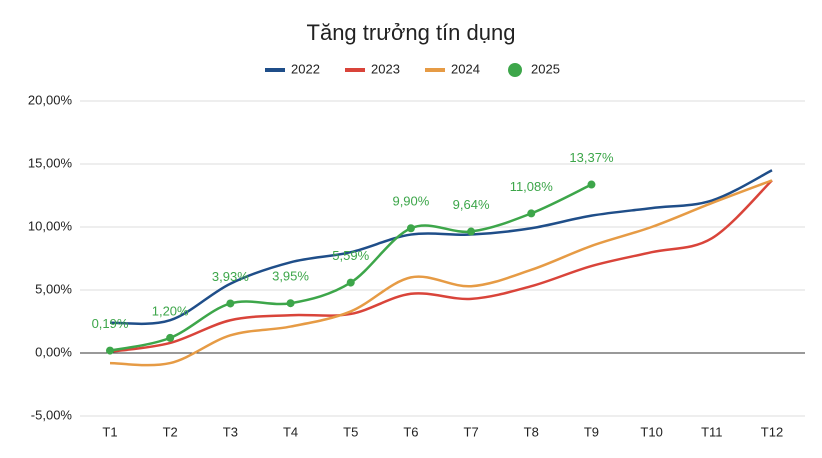 Image resolution: width=822 pixels, height=458 pixels. Describe the element at coordinates (53, 288) in the screenshot. I see `y-tick-label: 5,00%` at that location.